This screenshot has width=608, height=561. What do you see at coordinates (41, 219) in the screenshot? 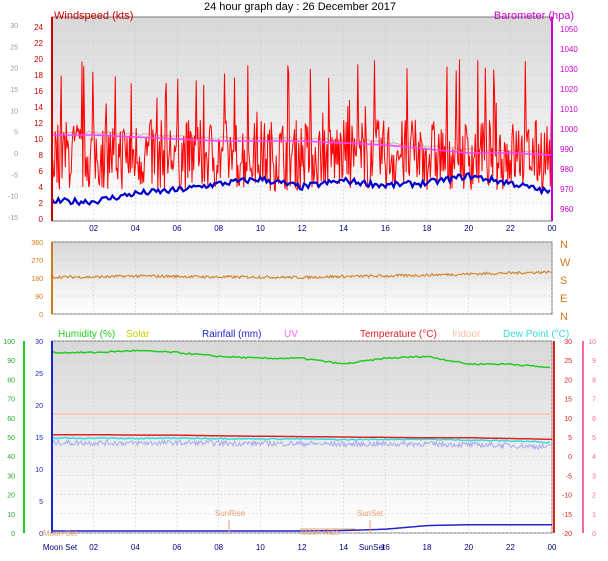
I see `windspeed-tick: 0` at bounding box center [41, 219].